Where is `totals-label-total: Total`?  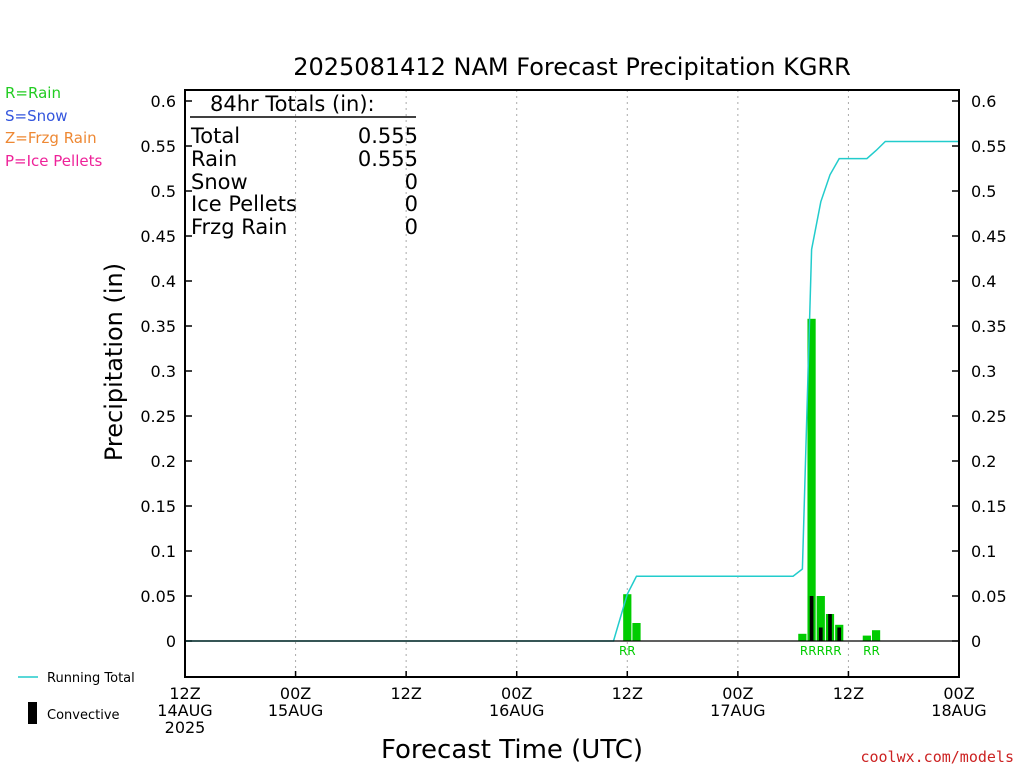 totals-label-total: Total is located at coordinates (215, 136).